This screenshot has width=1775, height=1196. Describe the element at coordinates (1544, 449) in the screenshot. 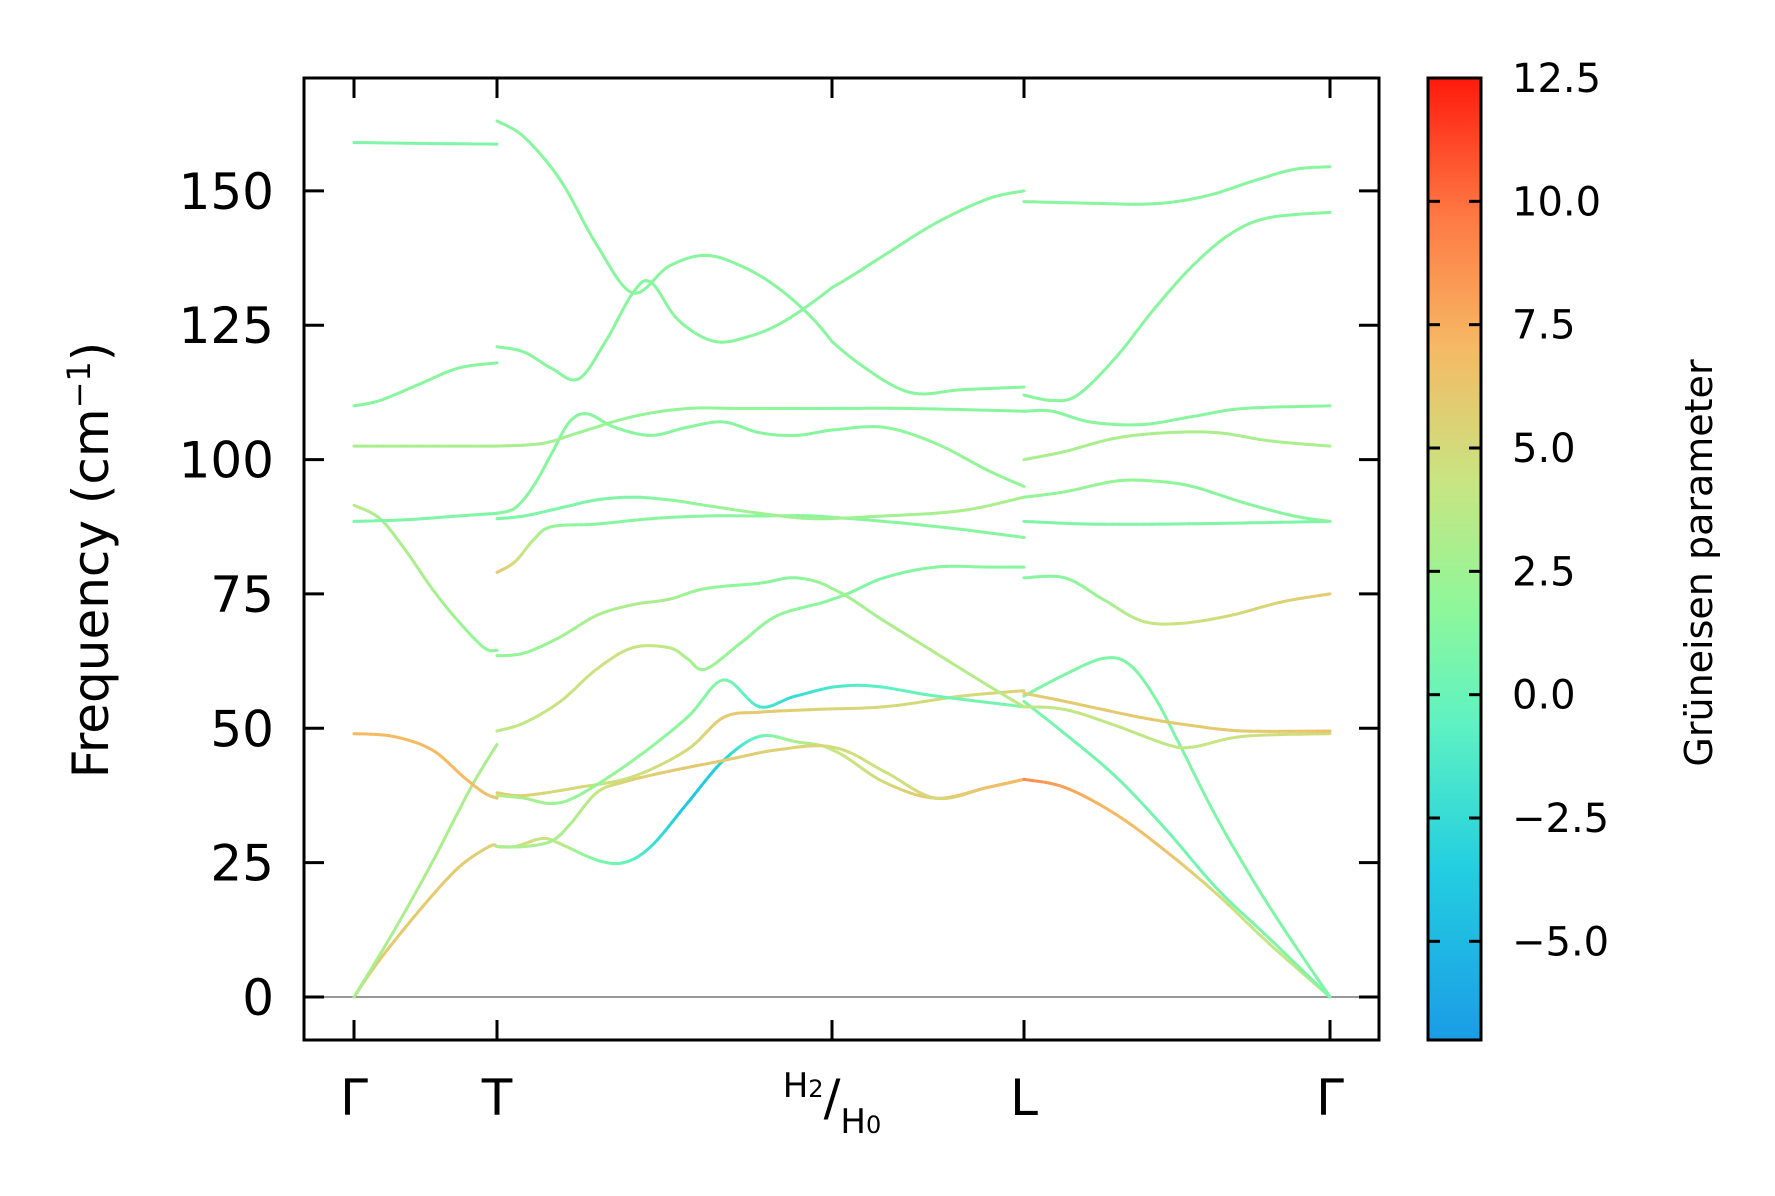

I see `colorbar-tick-label: 5.0` at that location.